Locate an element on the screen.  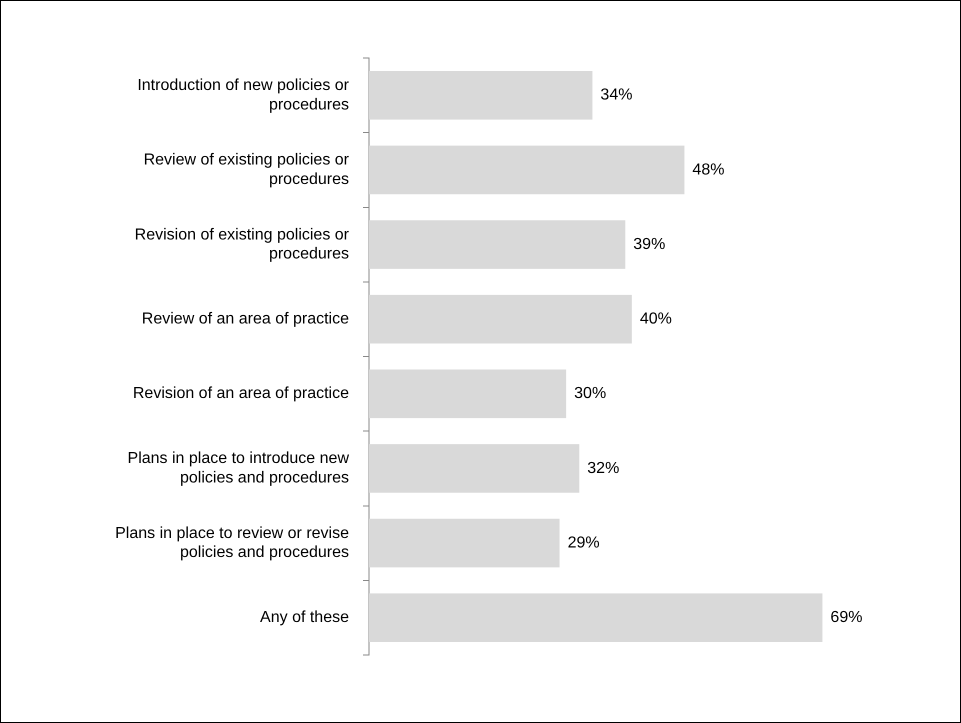
data-label: 69% is located at coordinates (846, 617).